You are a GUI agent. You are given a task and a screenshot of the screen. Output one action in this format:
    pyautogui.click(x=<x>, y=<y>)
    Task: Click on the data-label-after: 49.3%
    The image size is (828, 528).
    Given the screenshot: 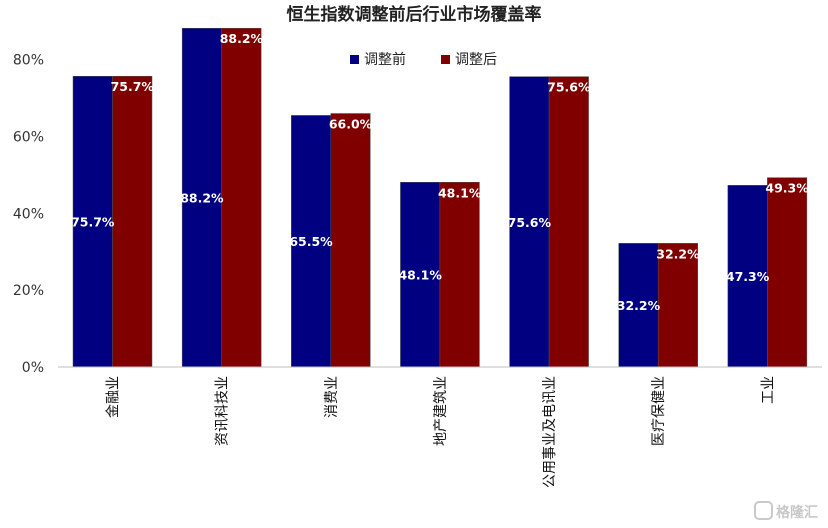 What is the action you would take?
    pyautogui.click(x=787, y=188)
    